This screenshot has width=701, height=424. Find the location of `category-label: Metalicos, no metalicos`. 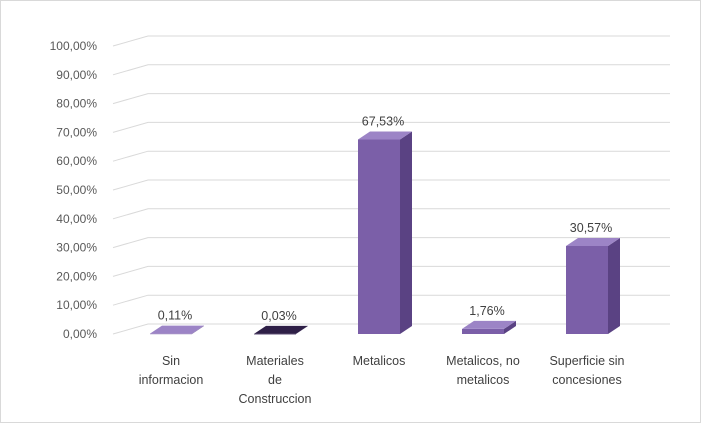

category-label: Metalicos, no metalicos is located at coordinates (483, 370).